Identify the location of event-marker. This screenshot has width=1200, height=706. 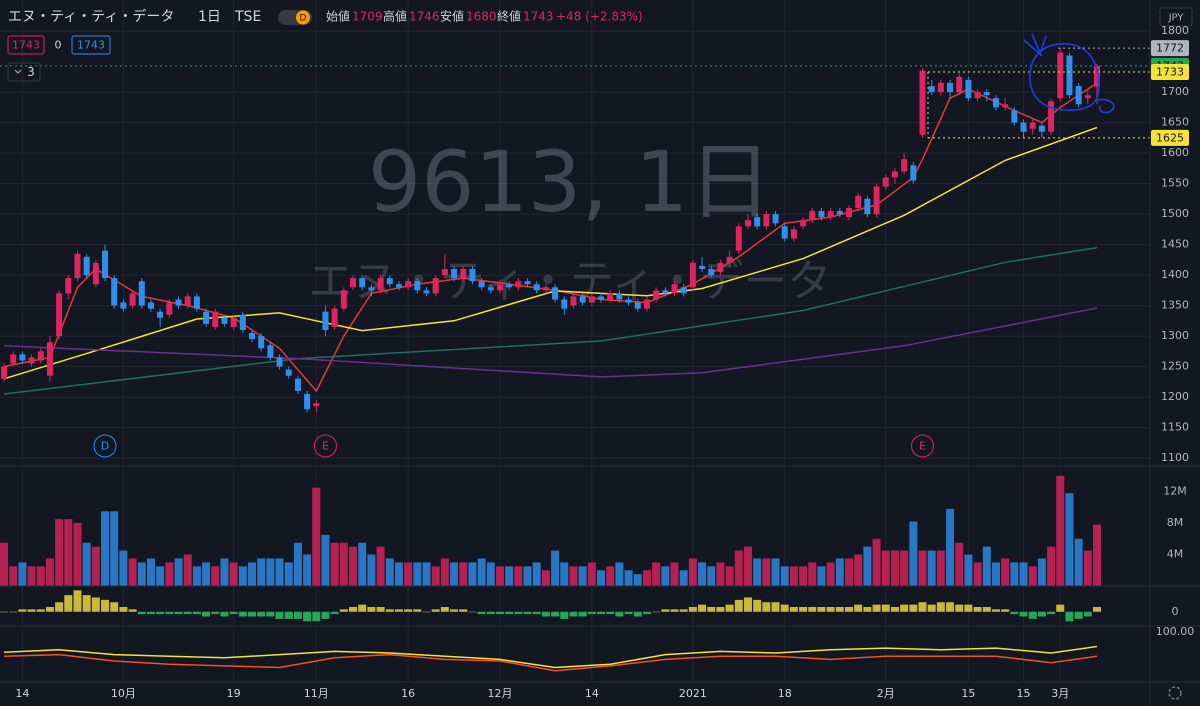
(105, 446).